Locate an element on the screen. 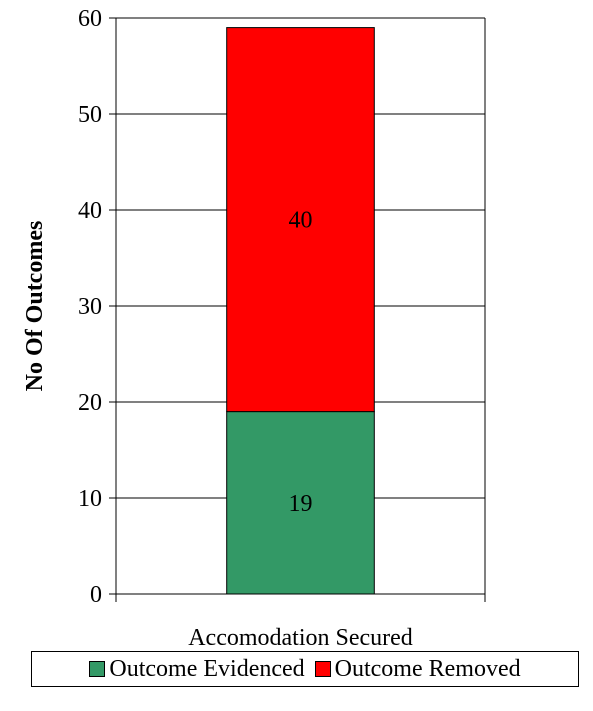 The width and height of the screenshot is (593, 711). y-axis-title: No Of Outcomes is located at coordinates (35, 306).